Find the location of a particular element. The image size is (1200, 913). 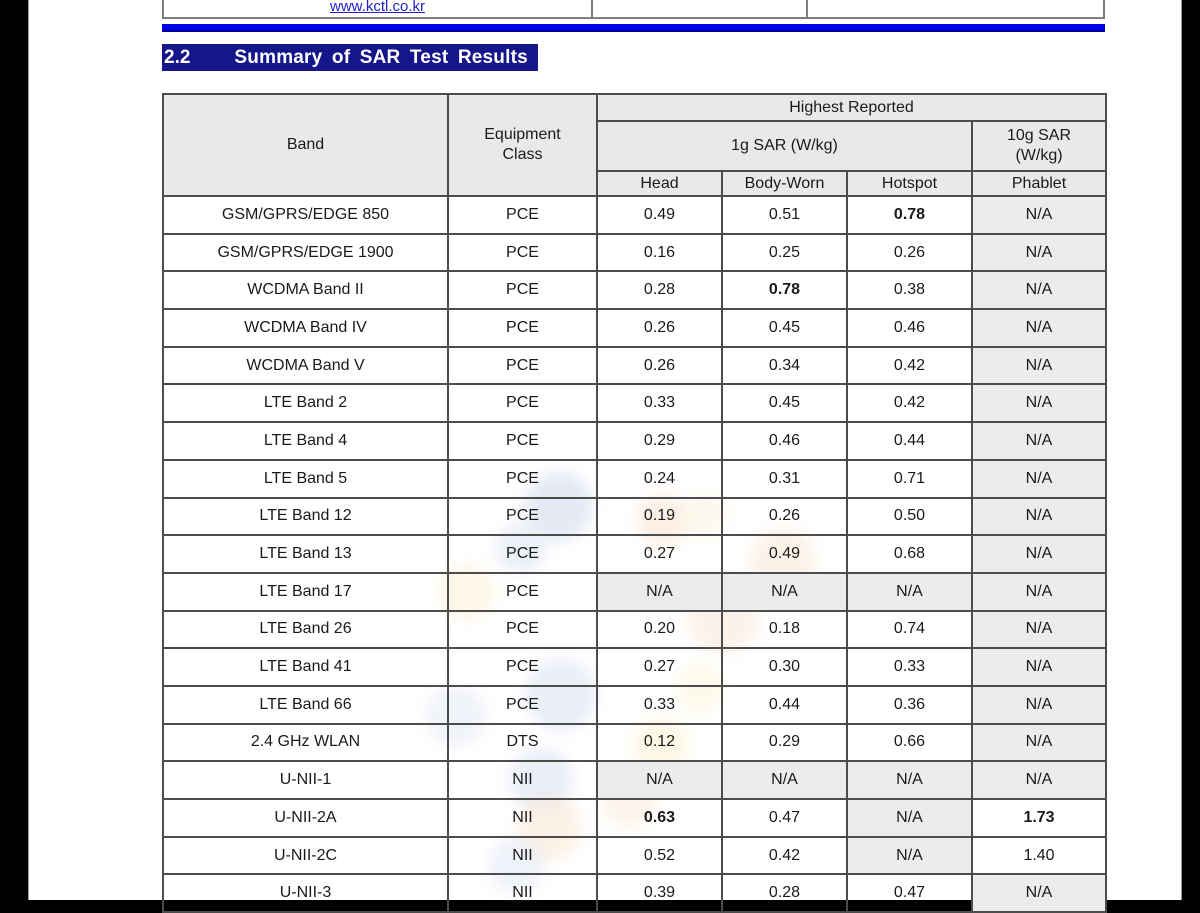

cell-band: U-NII-2C is located at coordinates (305, 855).